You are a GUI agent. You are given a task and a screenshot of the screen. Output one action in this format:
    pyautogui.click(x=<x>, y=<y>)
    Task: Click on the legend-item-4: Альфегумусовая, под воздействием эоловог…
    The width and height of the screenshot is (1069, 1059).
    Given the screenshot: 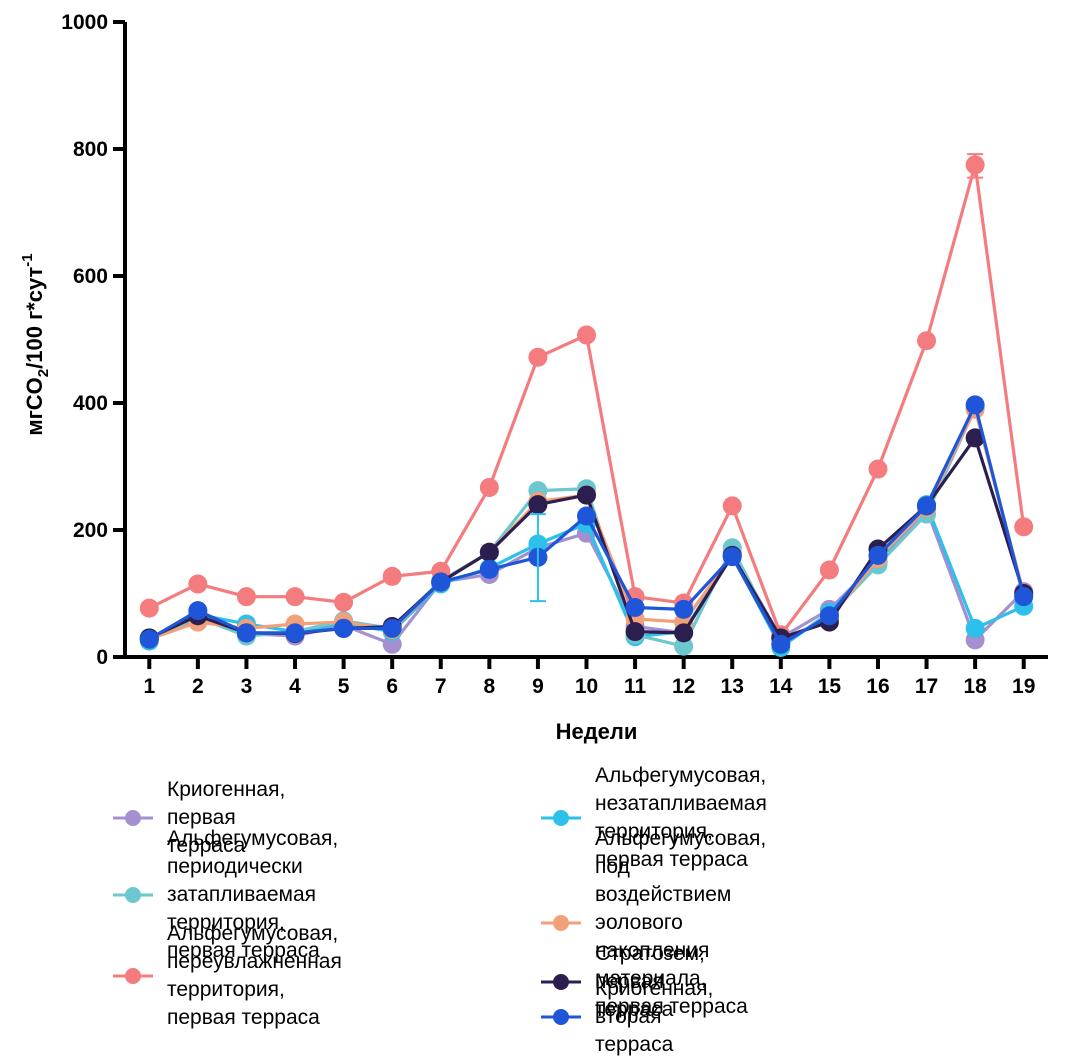 What is the action you would take?
    pyautogui.click(x=653, y=923)
    